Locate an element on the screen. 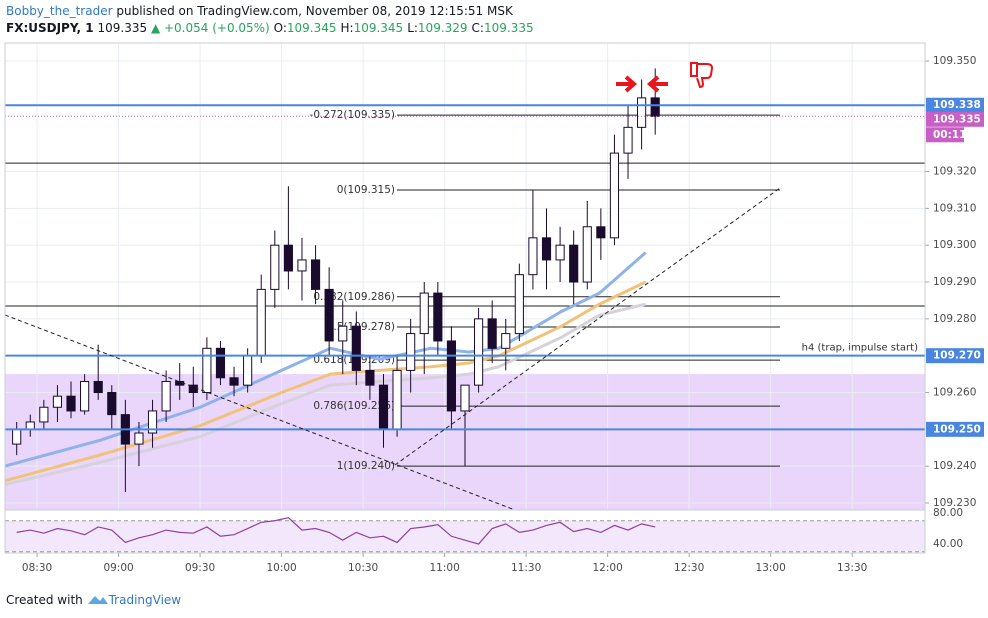  y-tick-label: 109.310 is located at coordinates (954, 208).